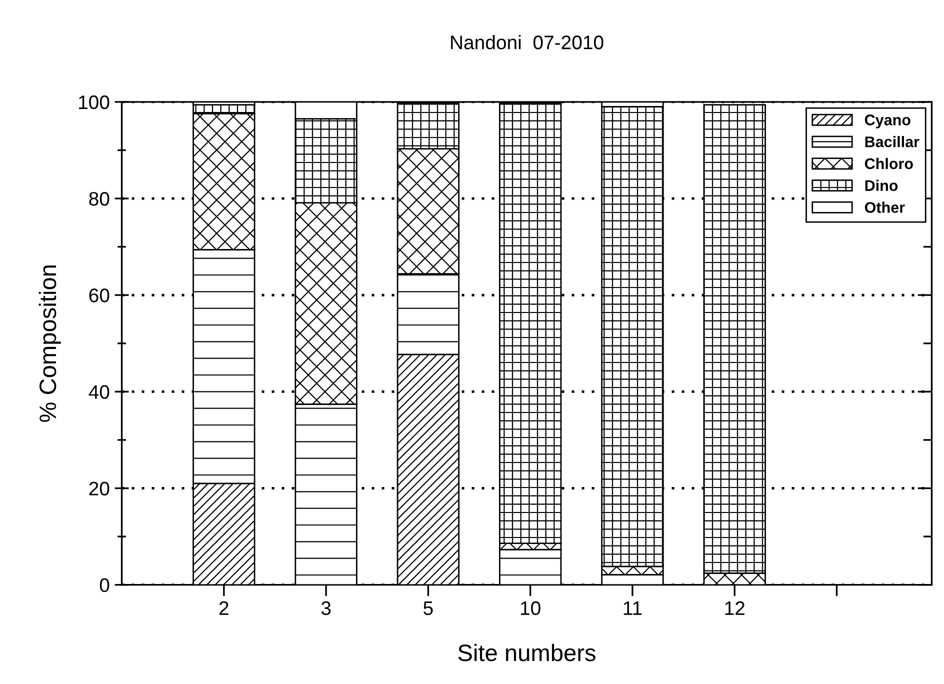 This screenshot has width=944, height=684. What do you see at coordinates (527, 653) in the screenshot?
I see `x-axis-title: Site numbers` at bounding box center [527, 653].